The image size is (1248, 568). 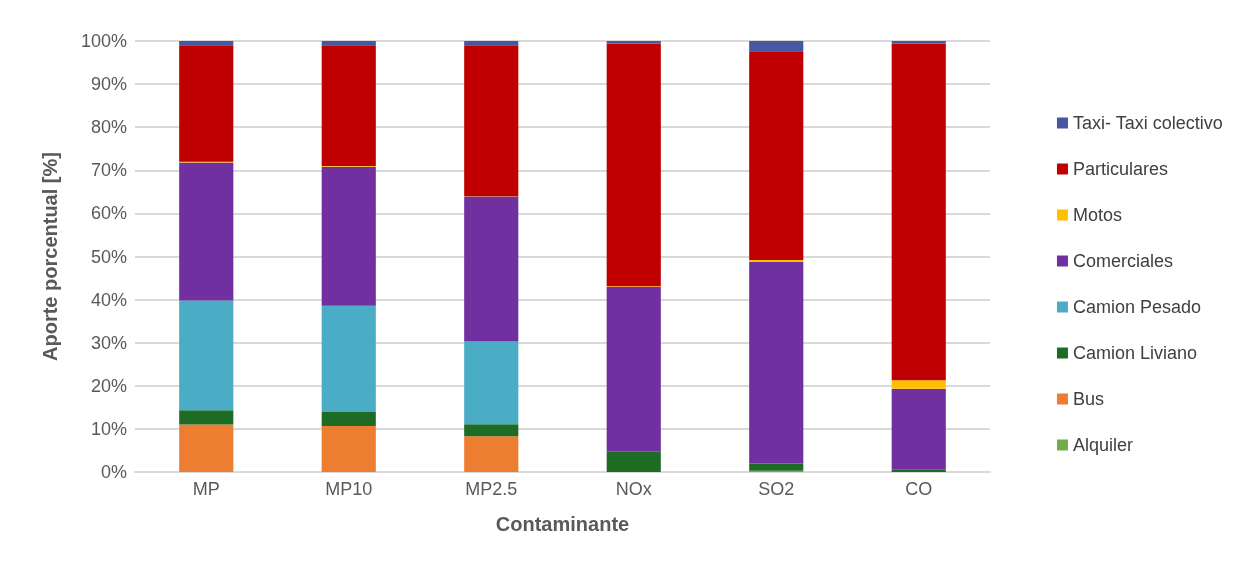 What do you see at coordinates (1120, 169) in the screenshot?
I see `legend-label: Particulares` at bounding box center [1120, 169].